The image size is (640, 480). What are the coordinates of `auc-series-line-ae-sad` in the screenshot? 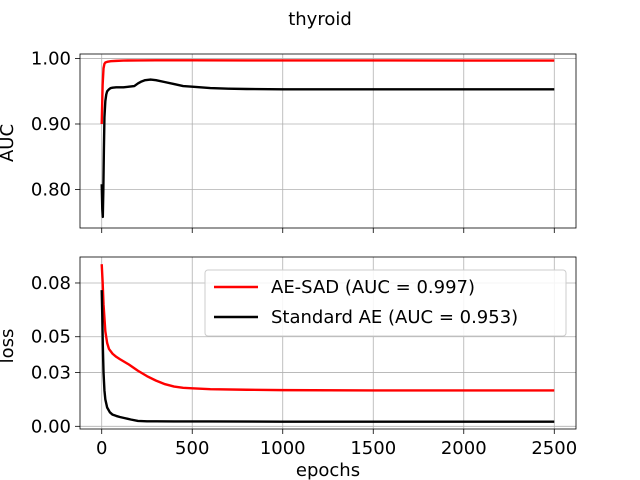 It's located at (327, 92).